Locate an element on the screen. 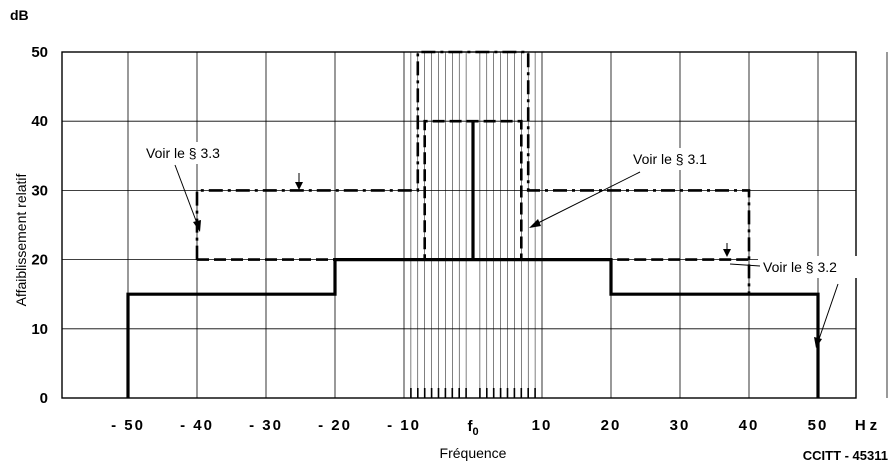 This screenshot has width=894, height=468. annotation-3-3-leader is located at coordinates (186, 195).